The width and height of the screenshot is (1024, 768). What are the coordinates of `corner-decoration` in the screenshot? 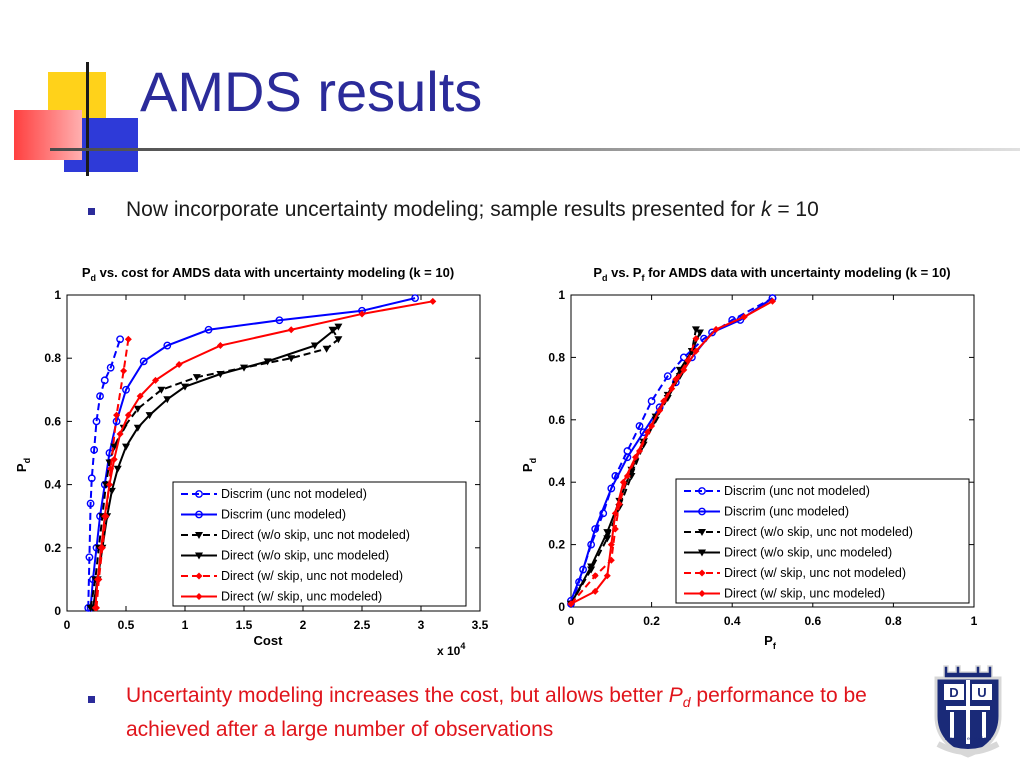 It's located at (80, 90).